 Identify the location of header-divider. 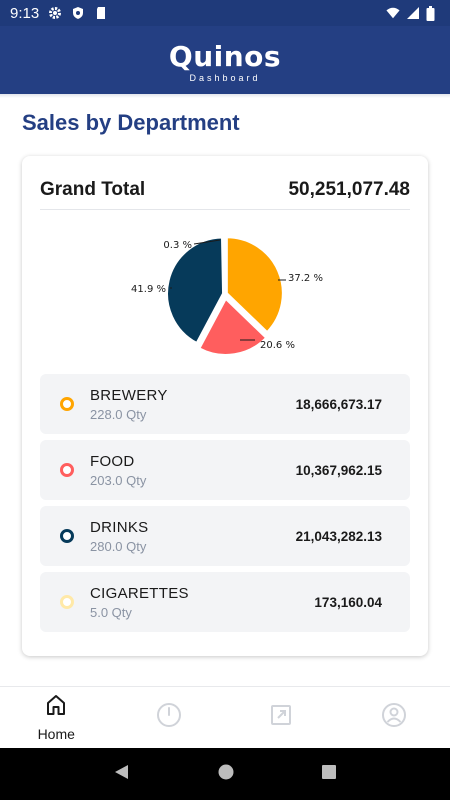
(225, 96).